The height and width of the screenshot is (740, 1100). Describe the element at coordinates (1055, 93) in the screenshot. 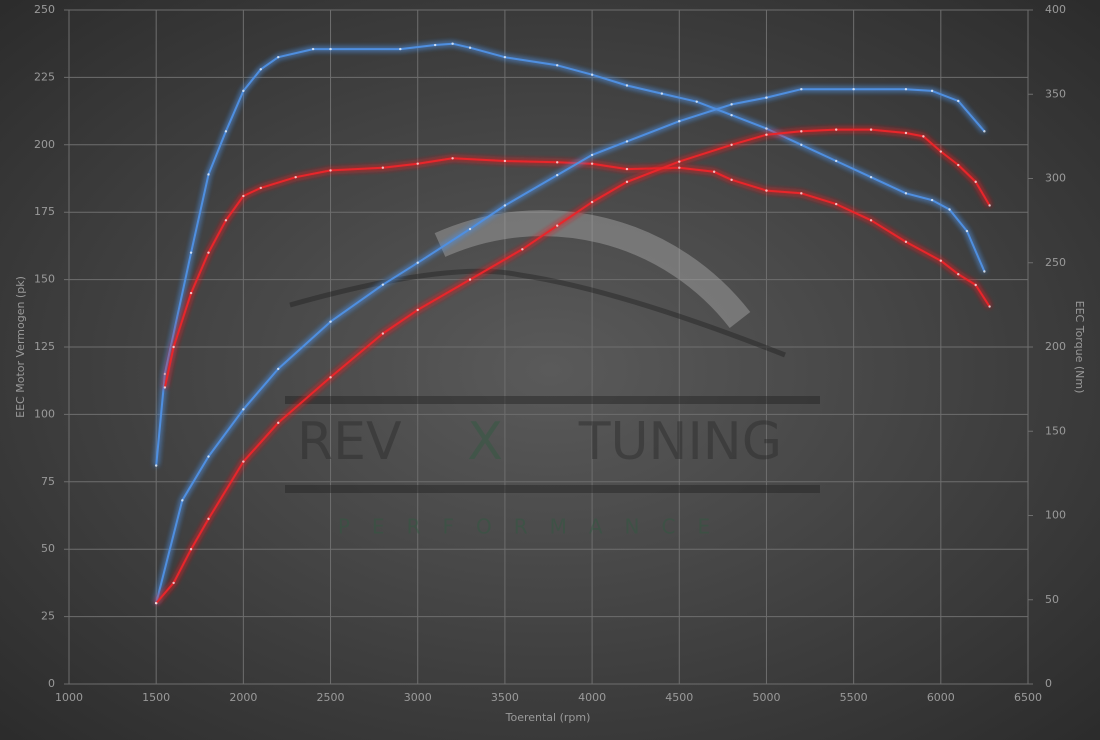

I see `y2-tick-label: 350` at that location.